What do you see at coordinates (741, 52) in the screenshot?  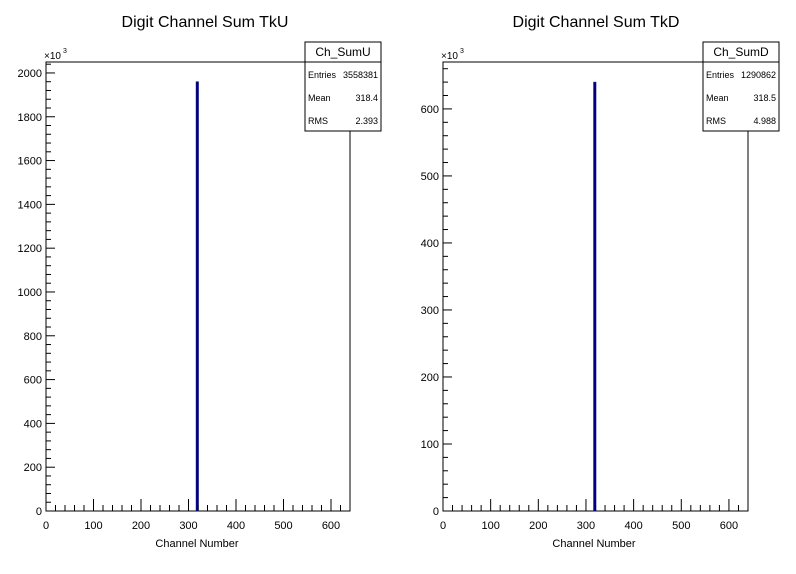 I see `stats-box-name: Ch_SumD` at bounding box center [741, 52].